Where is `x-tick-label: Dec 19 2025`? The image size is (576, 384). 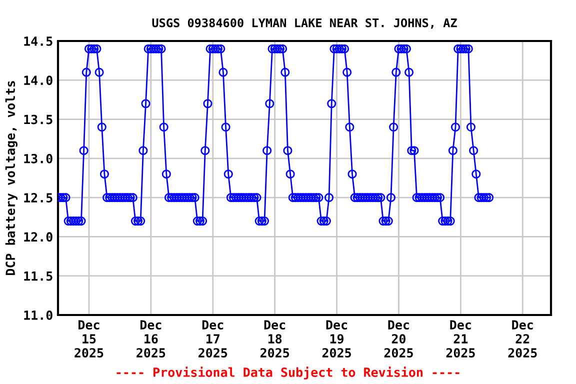 x-tick-label: Dec 19 2025 is located at coordinates (336, 339).